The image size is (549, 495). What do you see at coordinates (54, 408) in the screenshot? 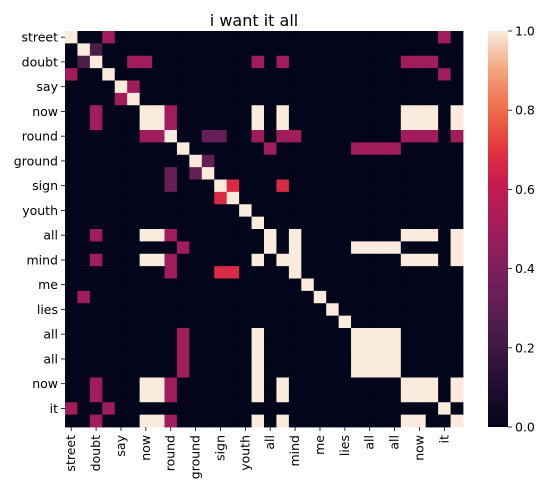
I see `y-tick-label: it` at bounding box center [54, 408].